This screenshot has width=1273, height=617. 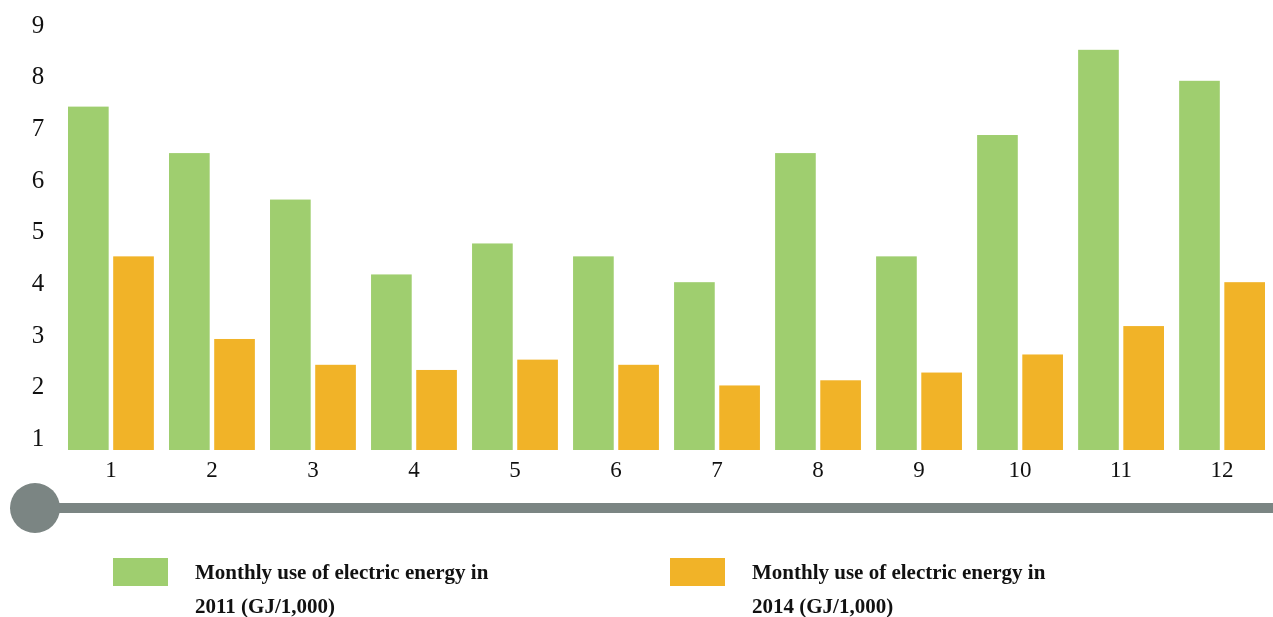 I want to click on x-tick-label: 6, so click(x=616, y=469).